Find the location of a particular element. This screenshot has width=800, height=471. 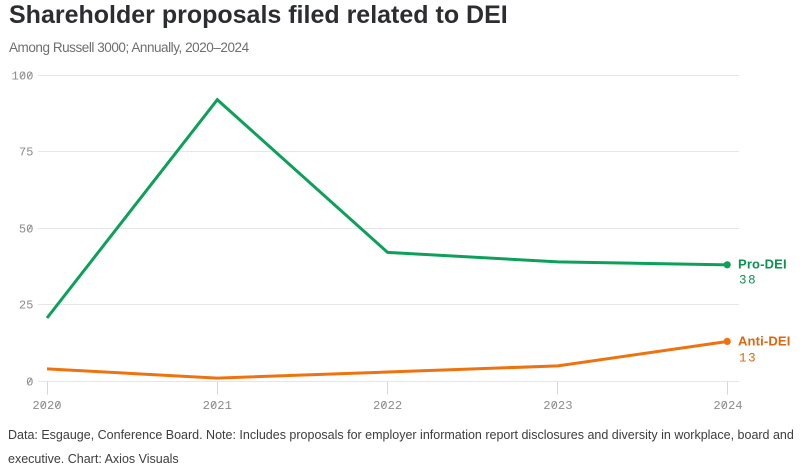

svg-text: 13 is located at coordinates (748, 359).